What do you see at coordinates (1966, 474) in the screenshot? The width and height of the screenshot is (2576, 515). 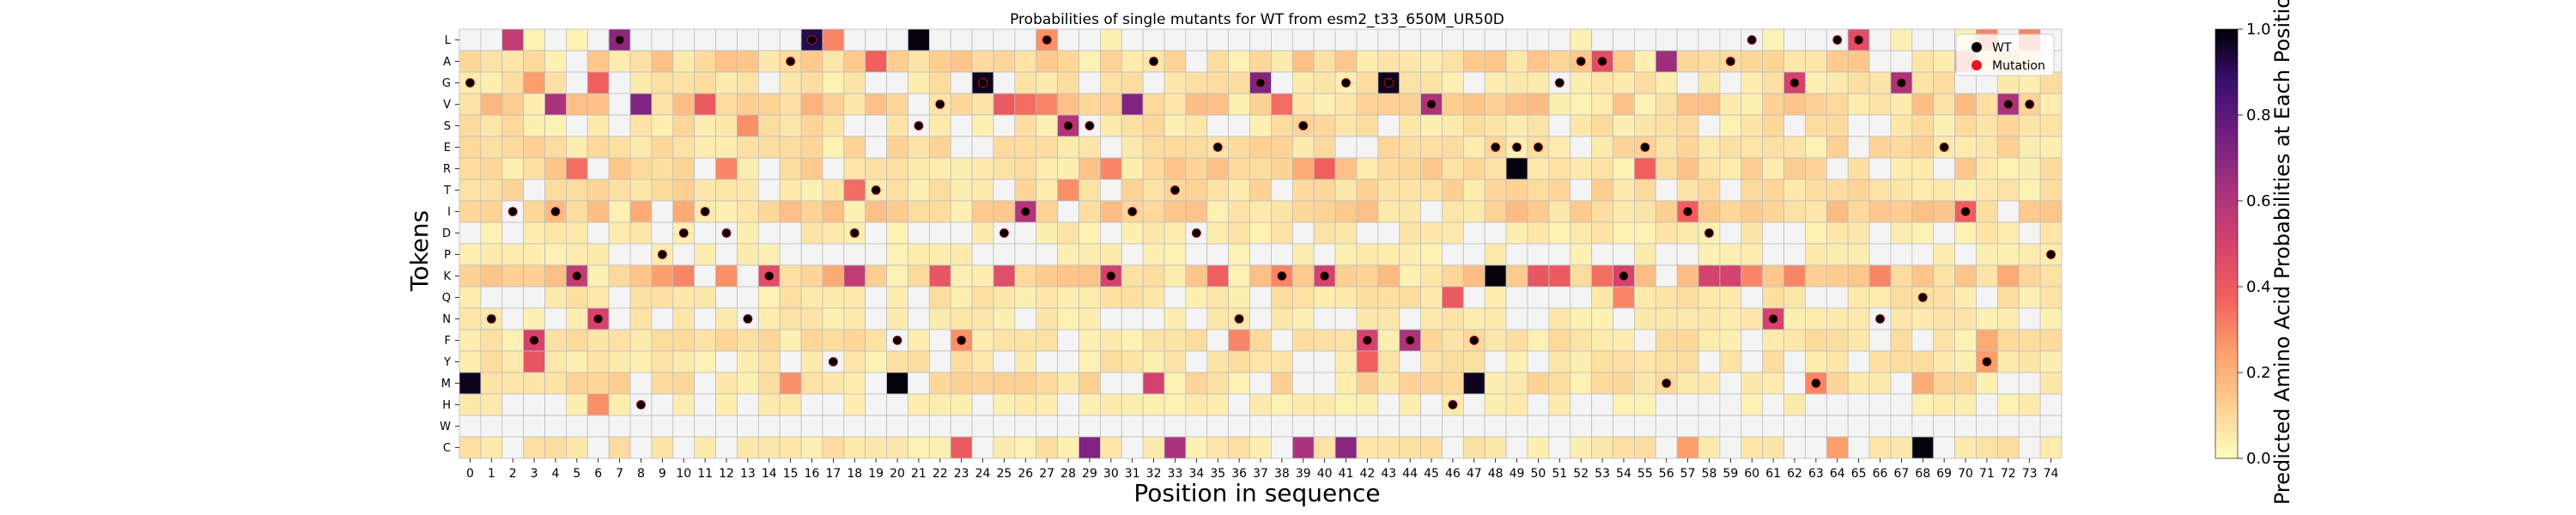 I see `x-tick-label: 70` at bounding box center [1966, 474].